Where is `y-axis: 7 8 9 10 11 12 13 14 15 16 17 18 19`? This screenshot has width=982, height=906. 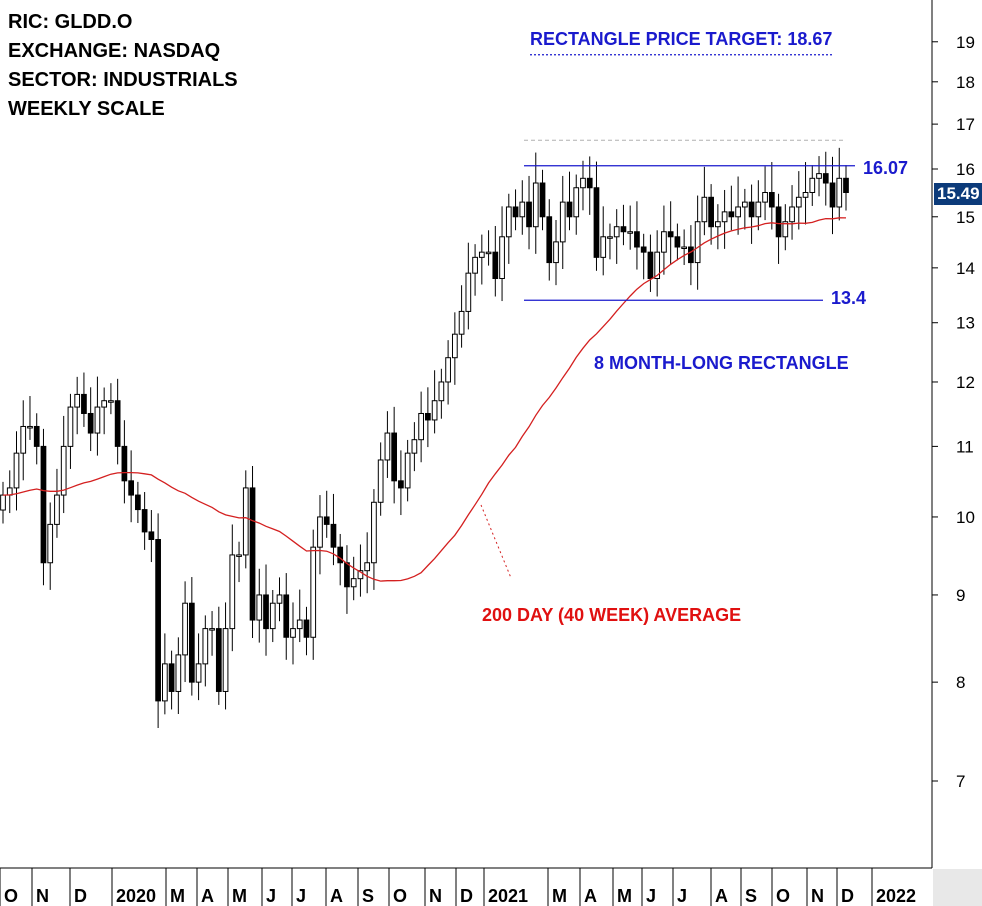 y-axis: 7 8 9 10 11 12 13 14 15 16 17 18 19 is located at coordinates (953, 434).